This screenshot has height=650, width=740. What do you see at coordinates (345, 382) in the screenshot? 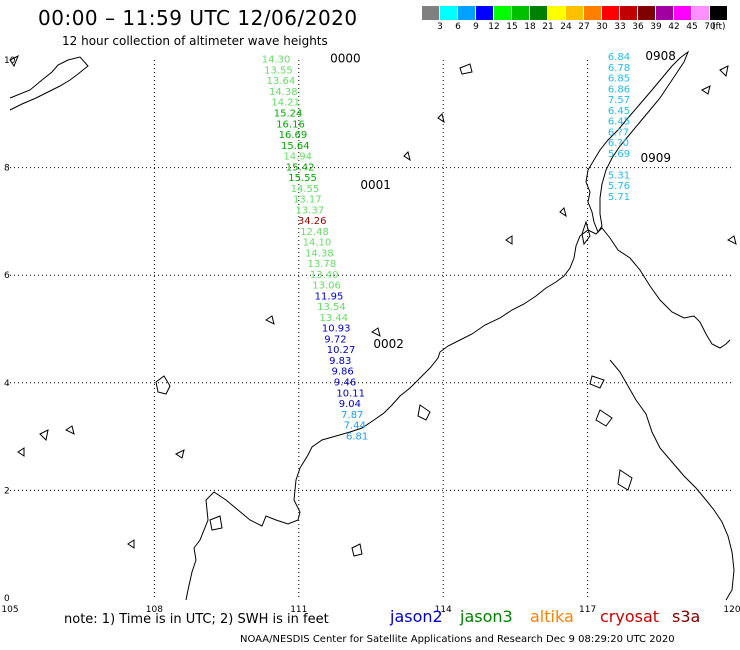
I see `wave-height-label: 9.46` at bounding box center [345, 382].